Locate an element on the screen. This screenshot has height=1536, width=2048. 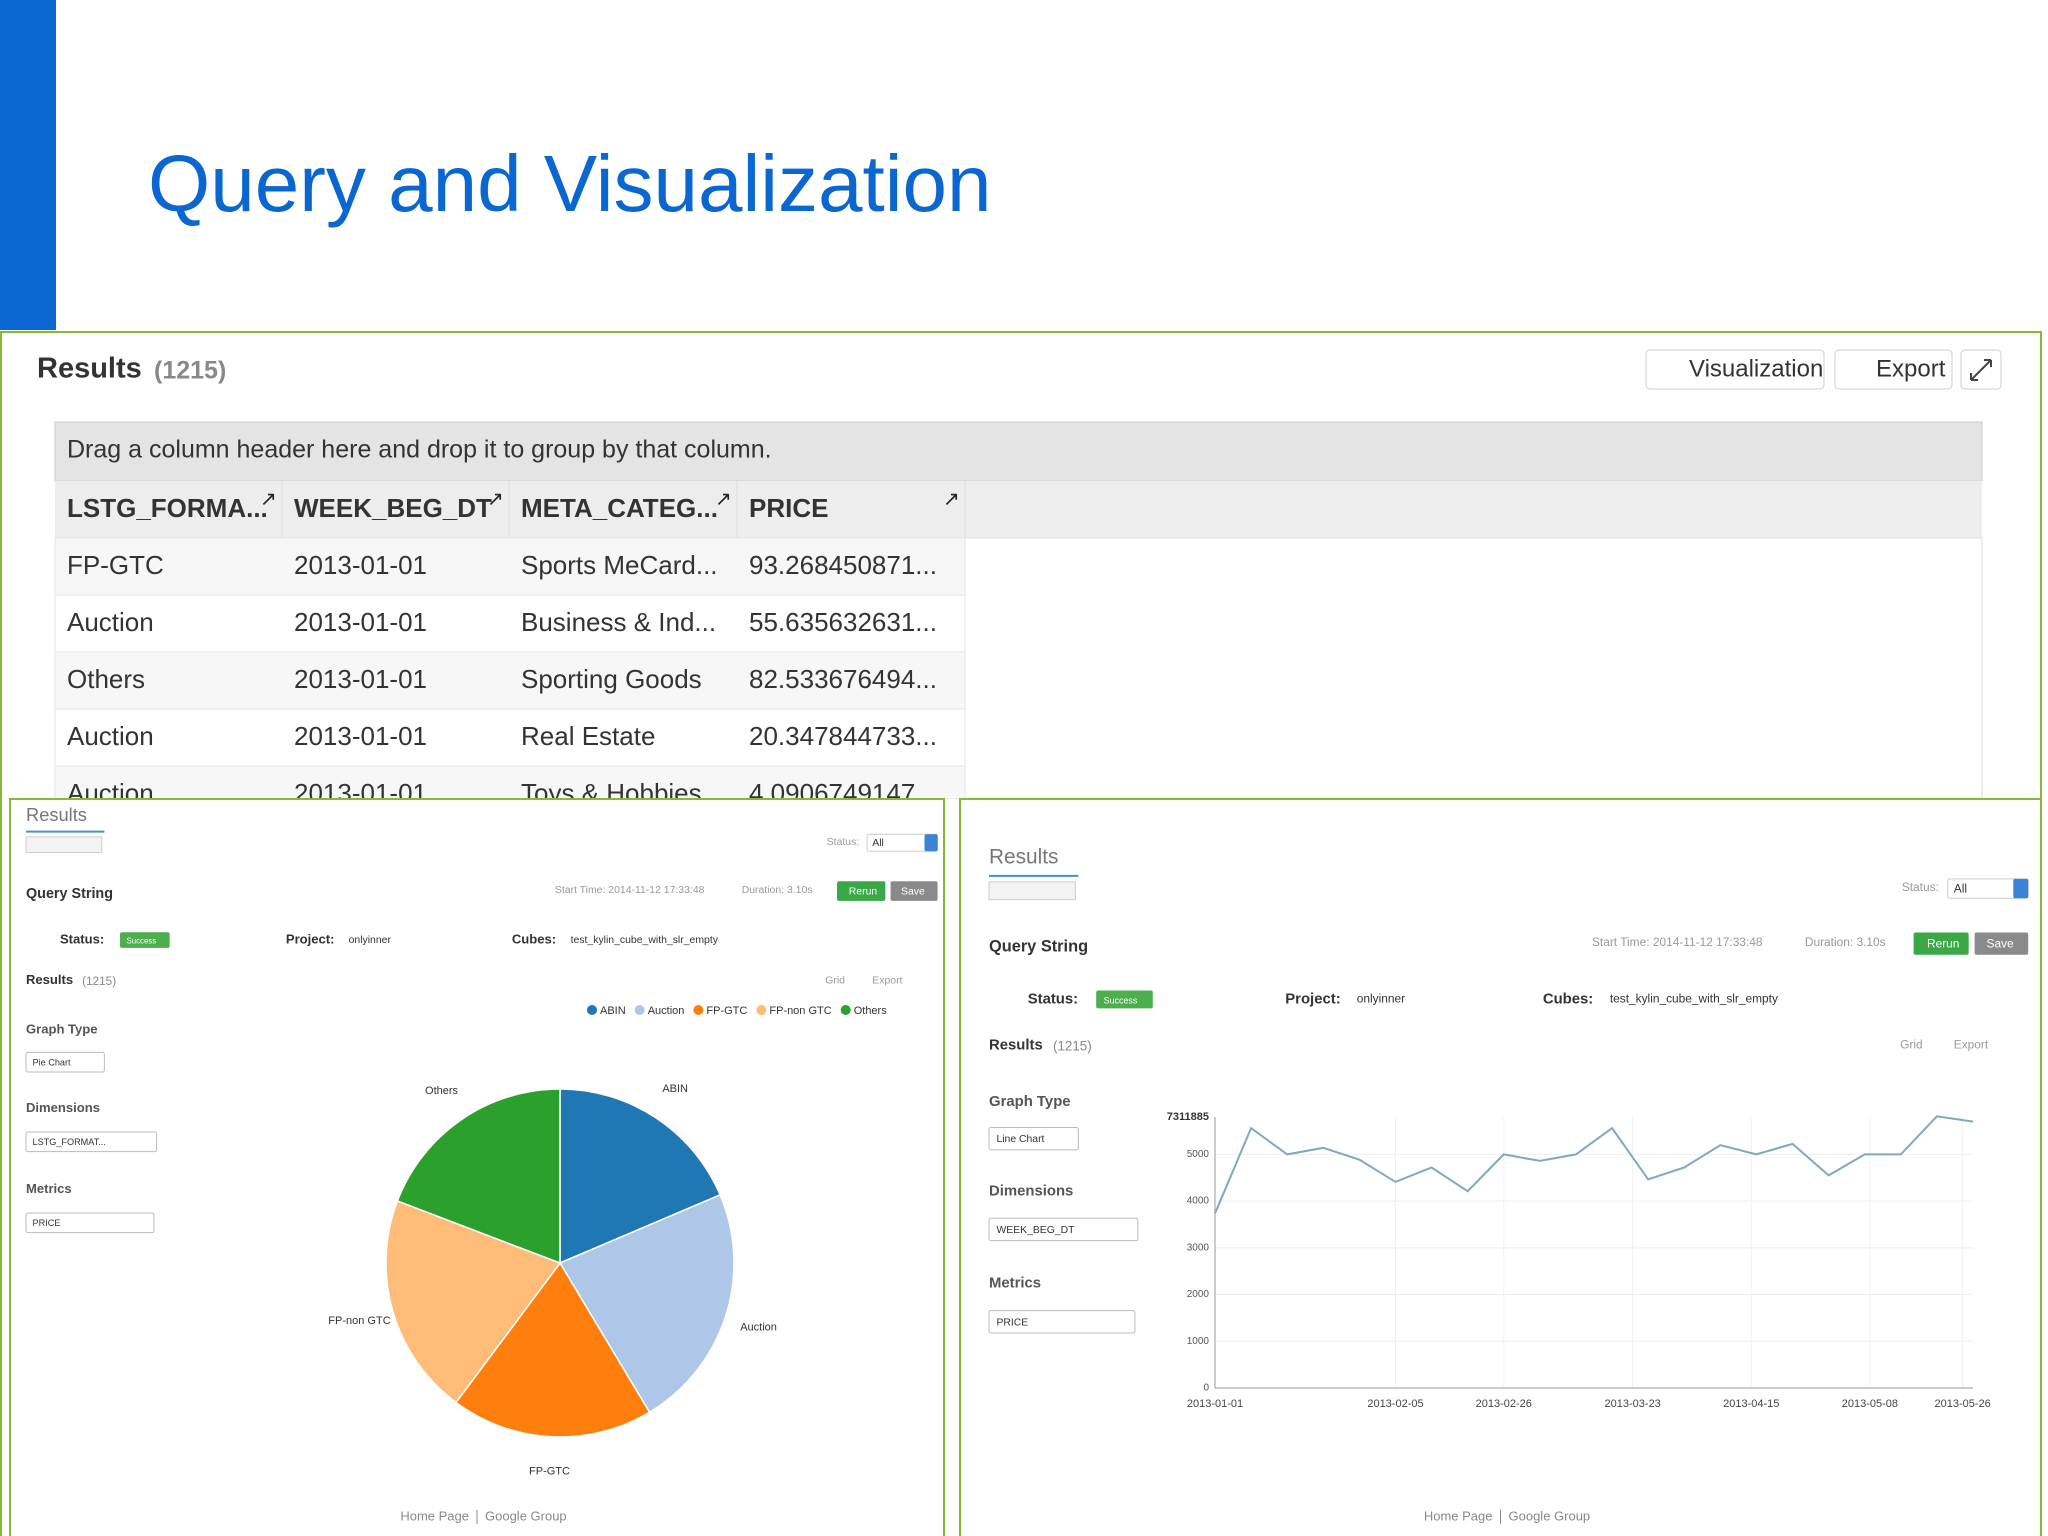
header-row is located at coordinates (1018, 509).